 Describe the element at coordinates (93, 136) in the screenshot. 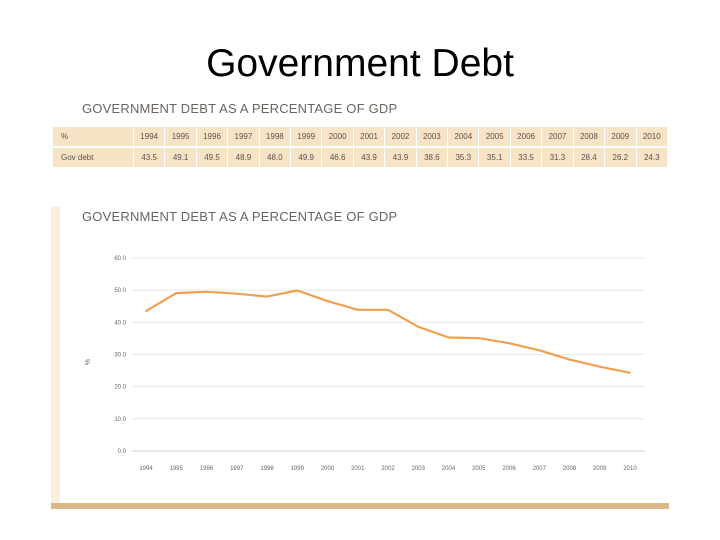

I see `table-cell: %` at that location.